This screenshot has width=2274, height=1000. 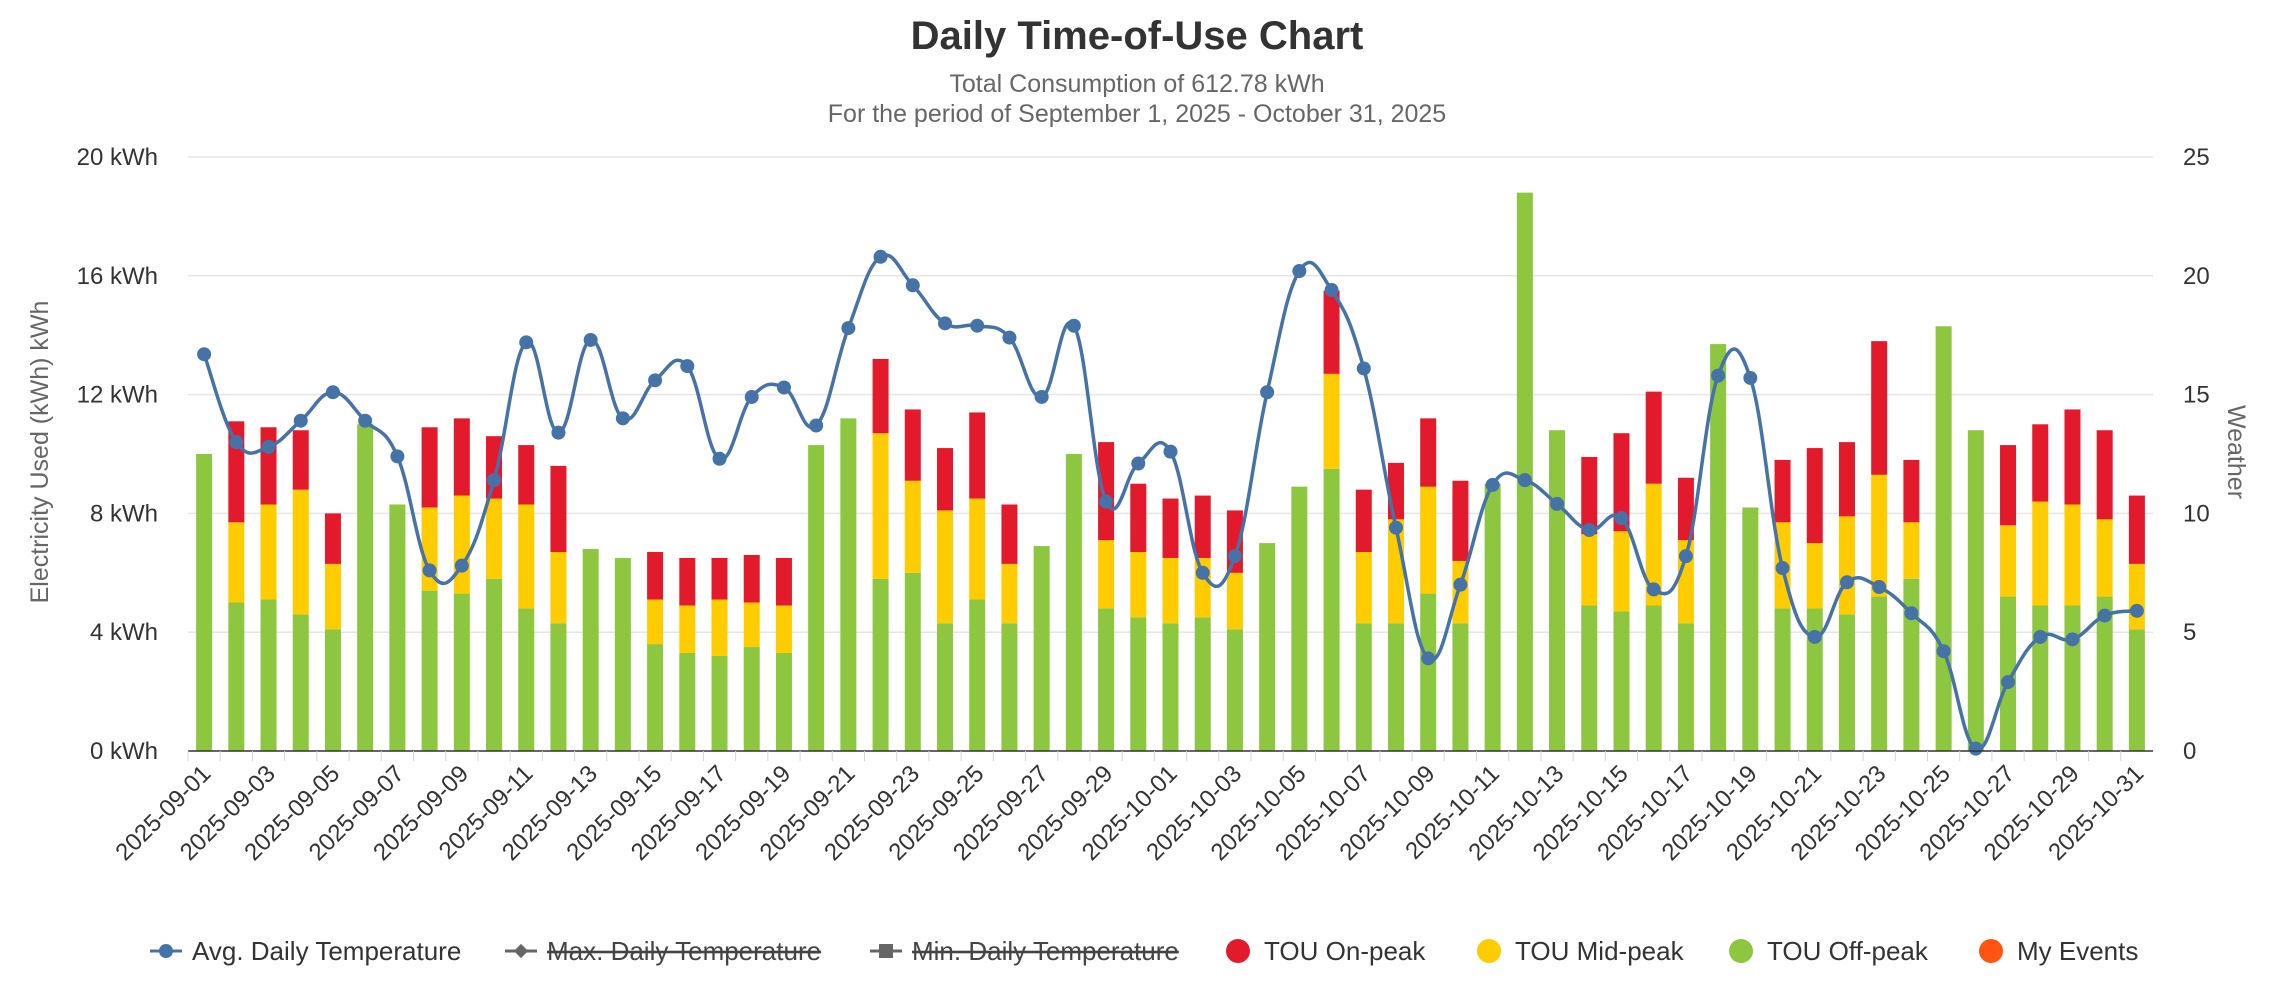 I want to click on legend-item: TOU Mid-peak, so click(x=1581, y=951).